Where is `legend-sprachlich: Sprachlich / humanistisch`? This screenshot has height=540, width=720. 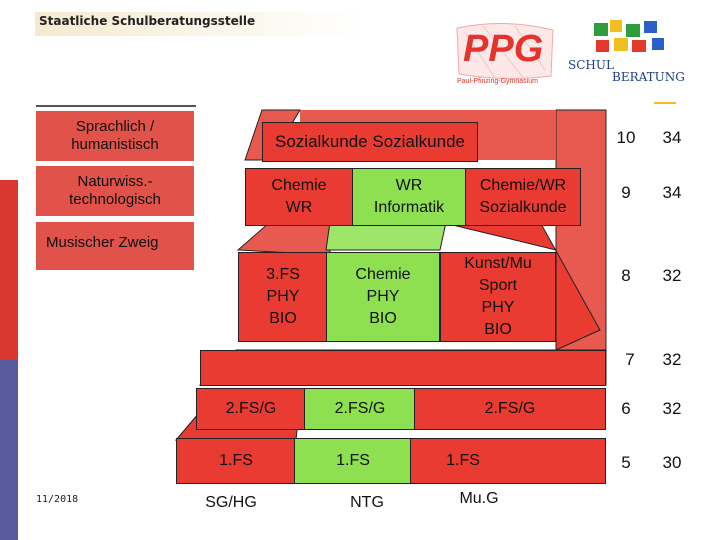 legend-sprachlich: Sprachlich / humanistisch is located at coordinates (115, 136).